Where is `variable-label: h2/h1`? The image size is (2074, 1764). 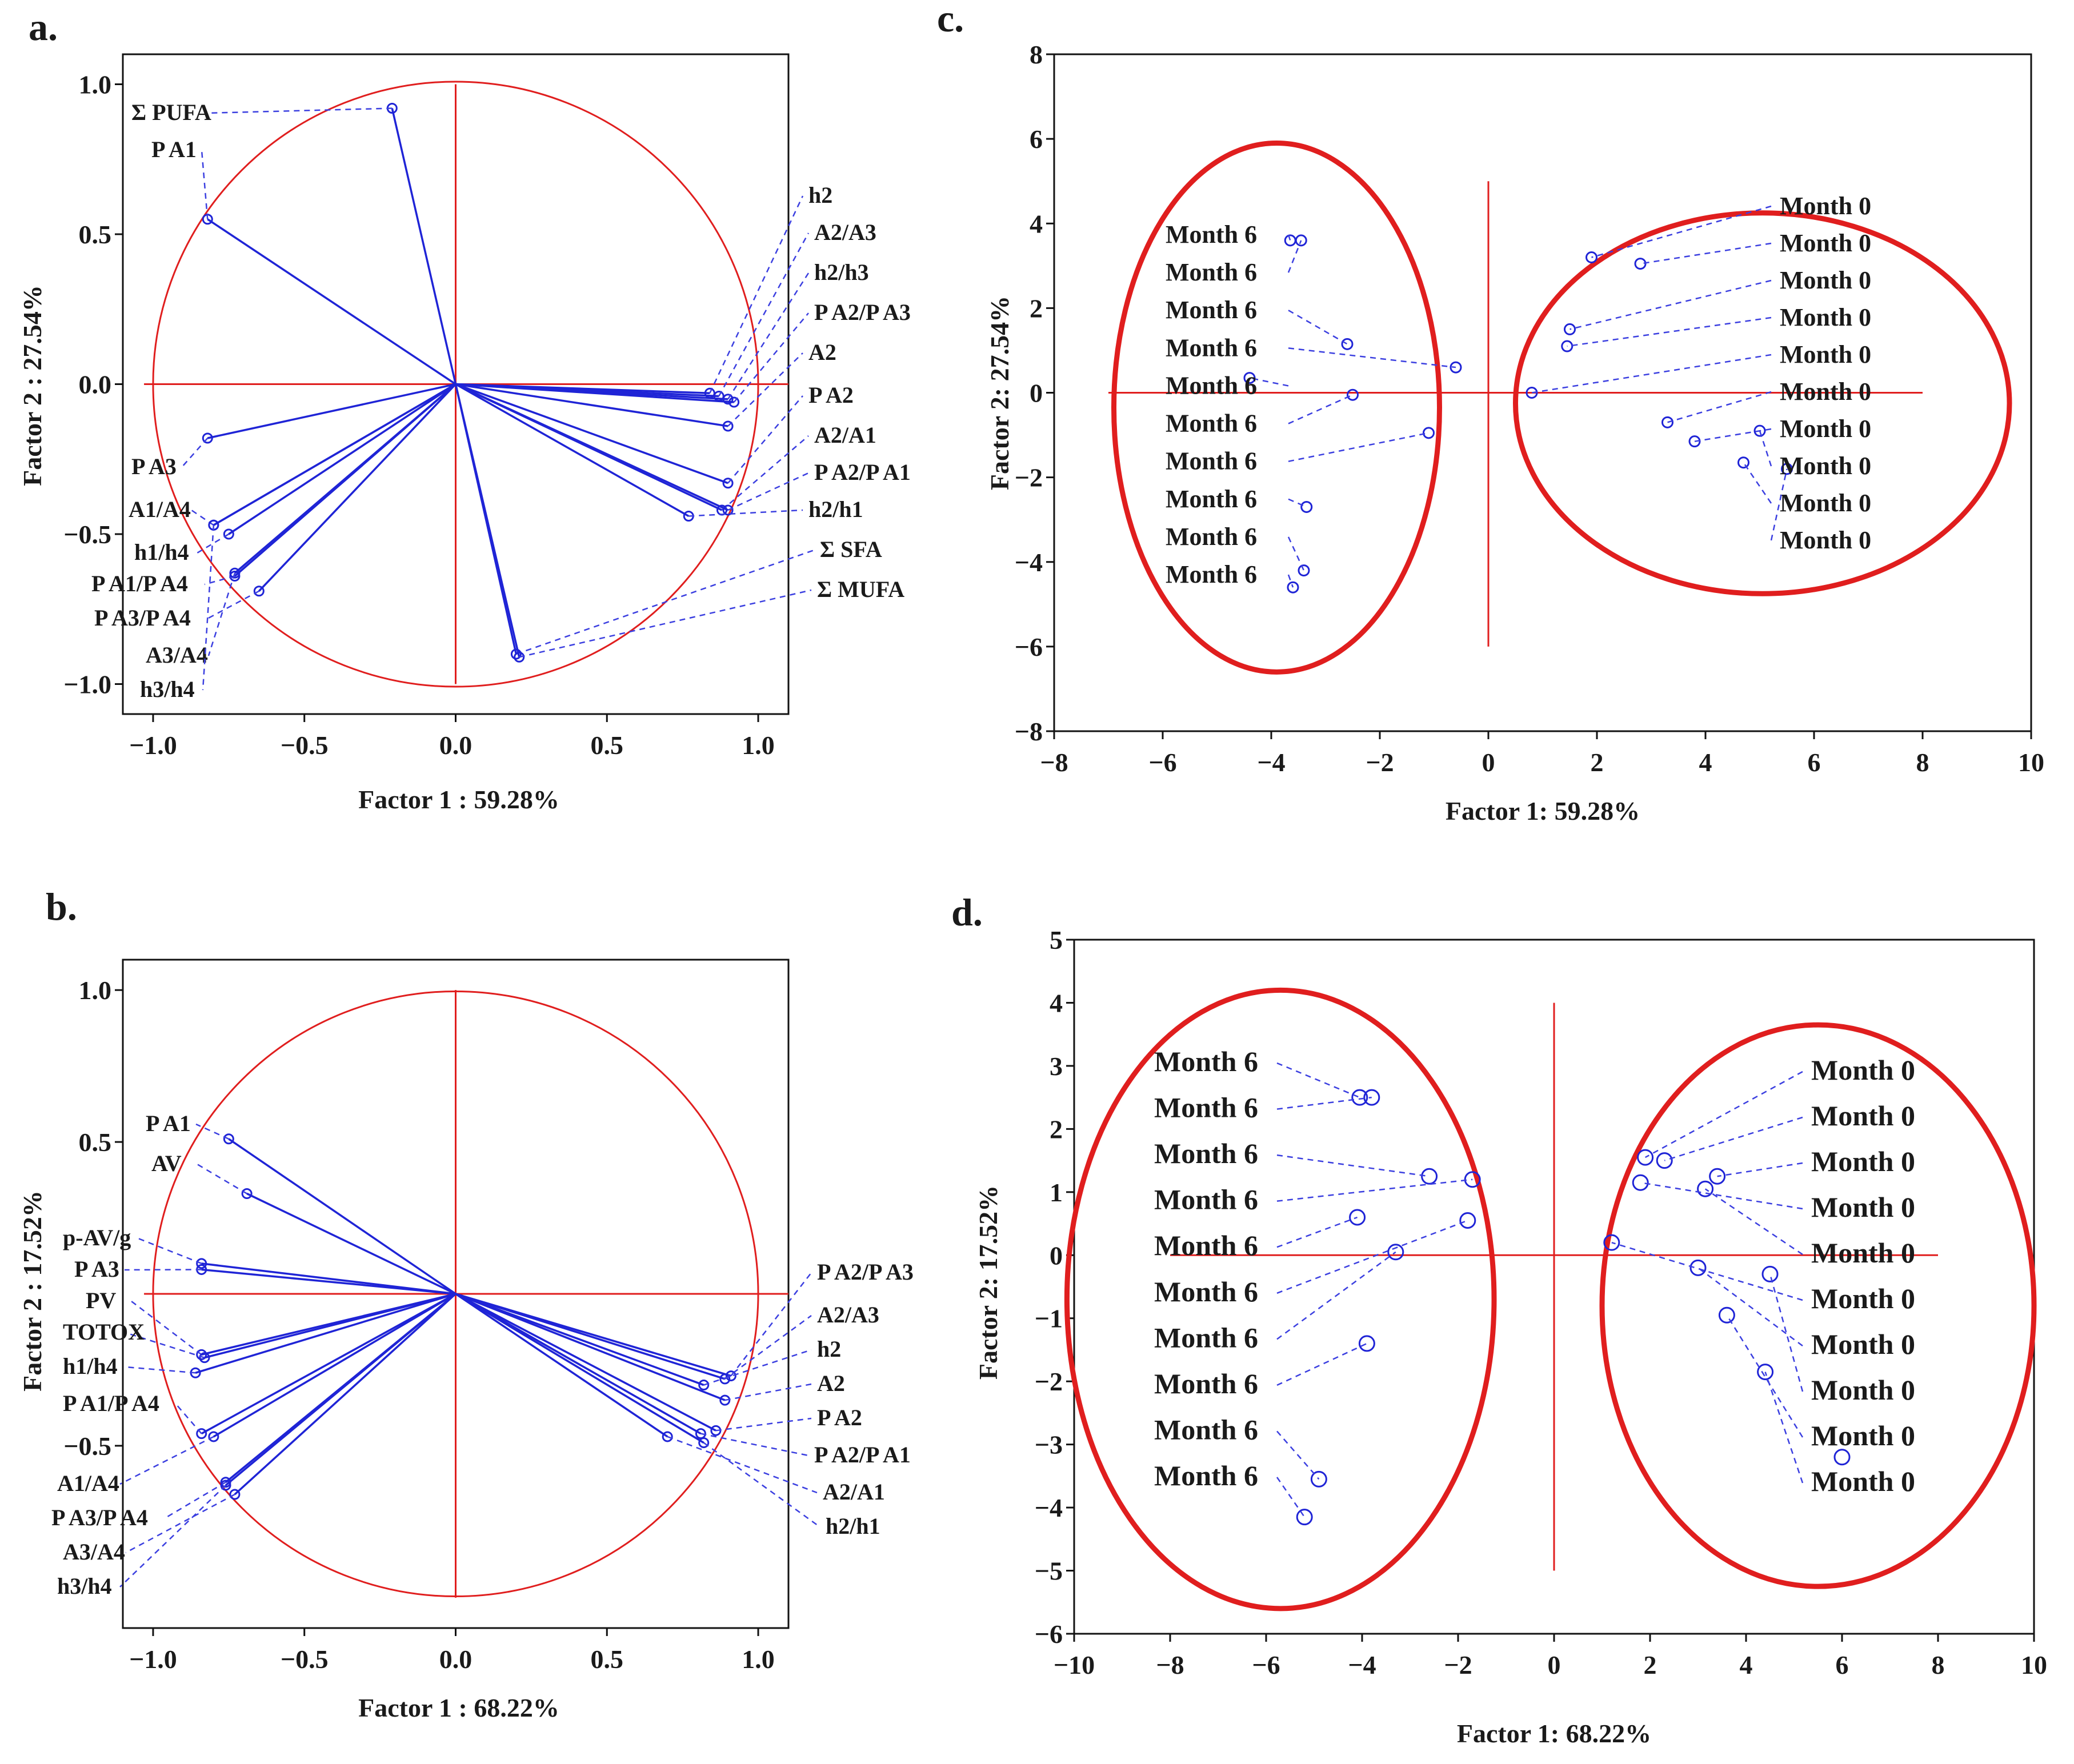
variable-label: h2/h1 is located at coordinates (835, 509).